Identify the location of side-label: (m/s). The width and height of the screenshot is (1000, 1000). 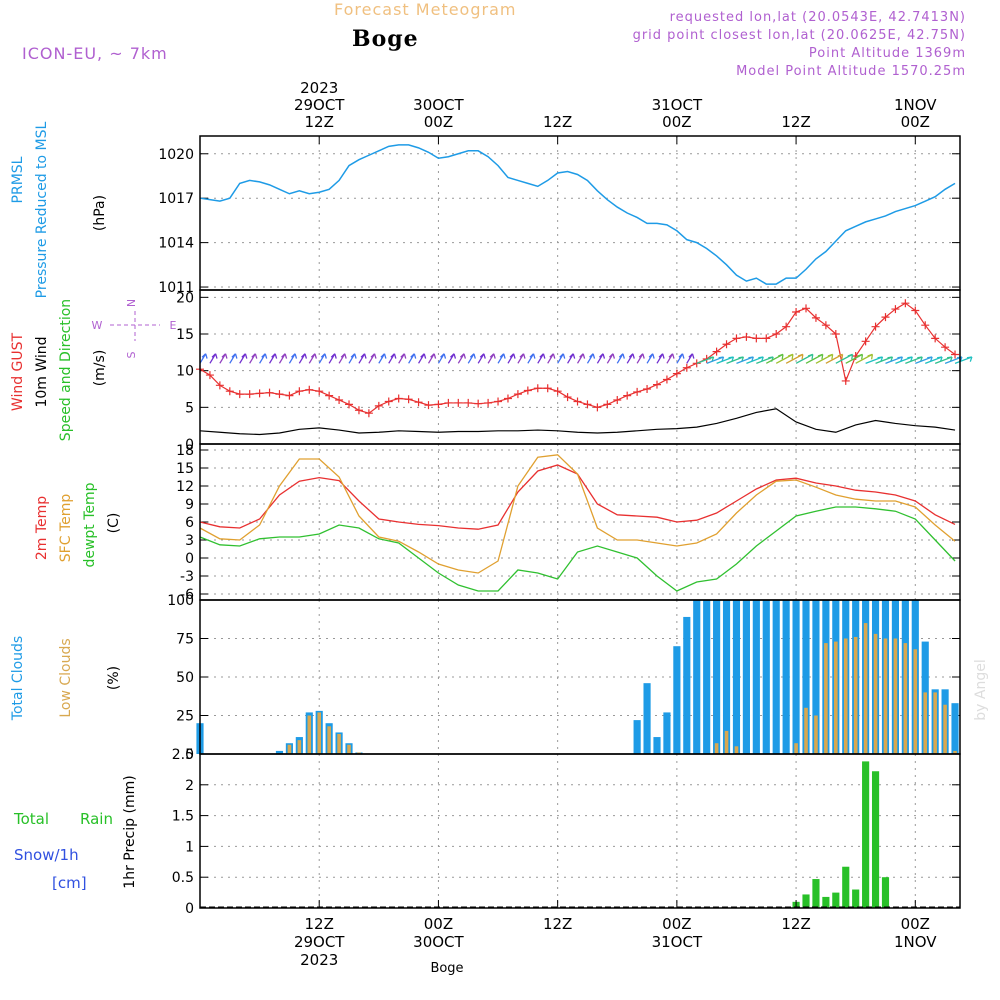
(100, 368).